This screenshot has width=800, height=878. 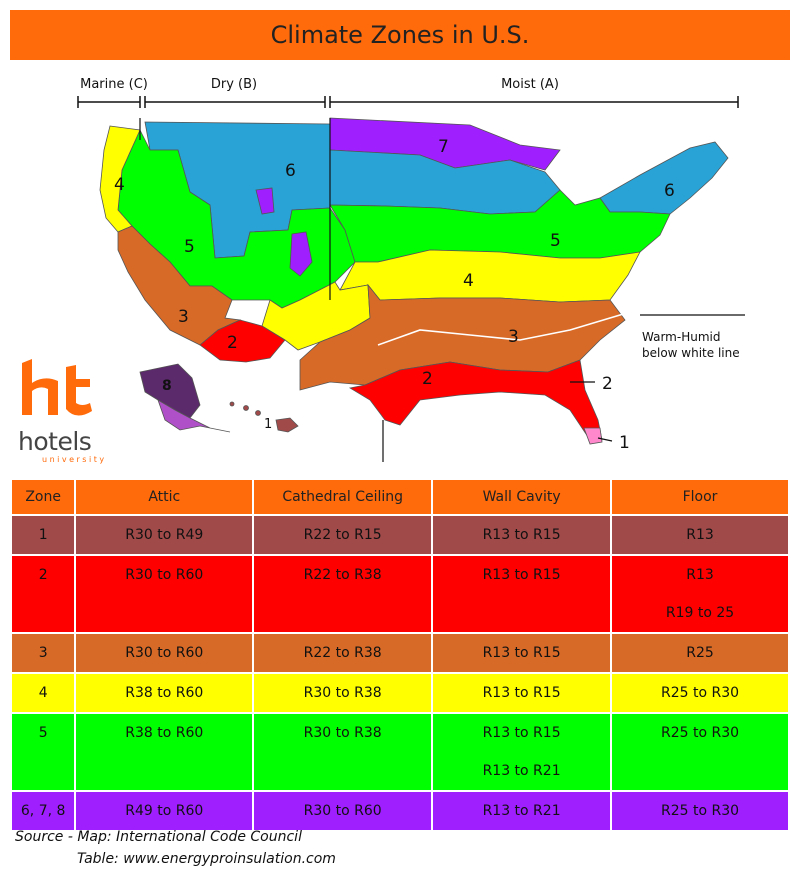 What do you see at coordinates (504, 328) in the screenshot?
I see `warm-humid-line` at bounding box center [504, 328].